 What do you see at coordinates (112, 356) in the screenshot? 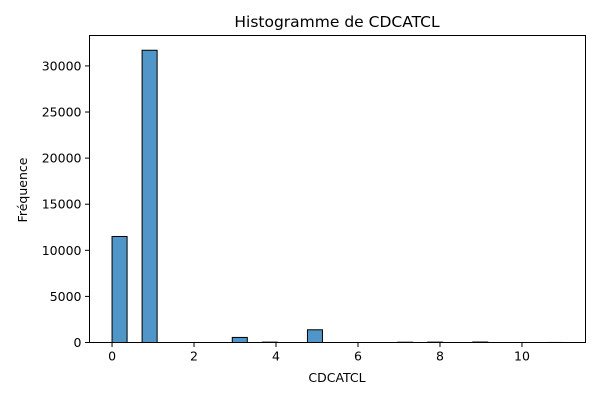
I see `x-tick-label: 0` at bounding box center [112, 356].